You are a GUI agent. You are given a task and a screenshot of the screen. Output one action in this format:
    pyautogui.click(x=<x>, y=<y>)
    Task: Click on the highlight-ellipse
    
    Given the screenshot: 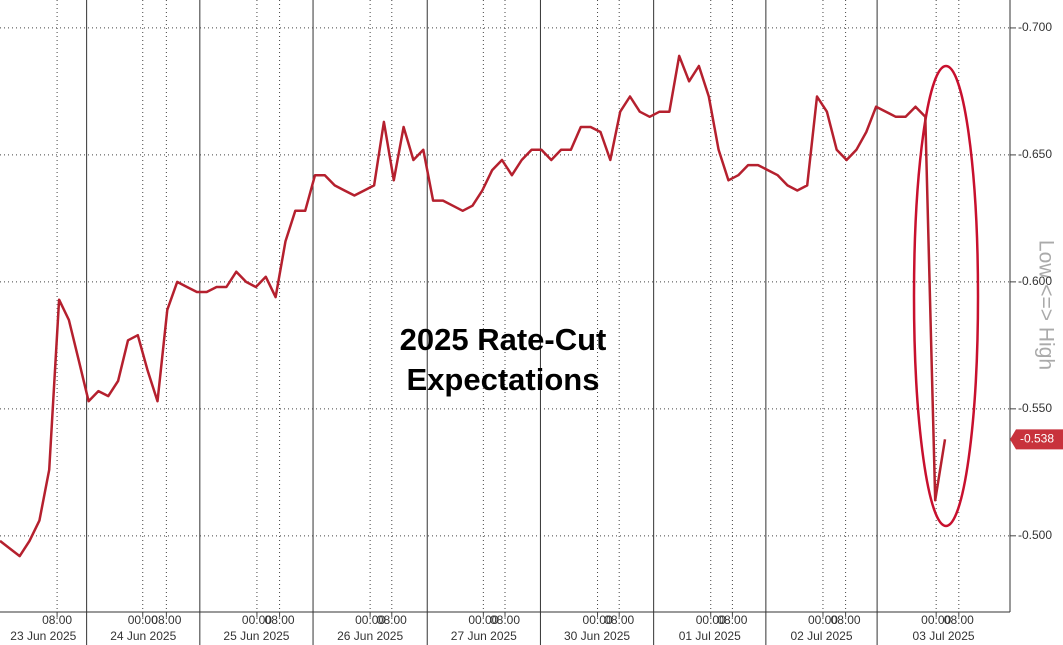 What is the action you would take?
    pyautogui.click(x=946, y=296)
    